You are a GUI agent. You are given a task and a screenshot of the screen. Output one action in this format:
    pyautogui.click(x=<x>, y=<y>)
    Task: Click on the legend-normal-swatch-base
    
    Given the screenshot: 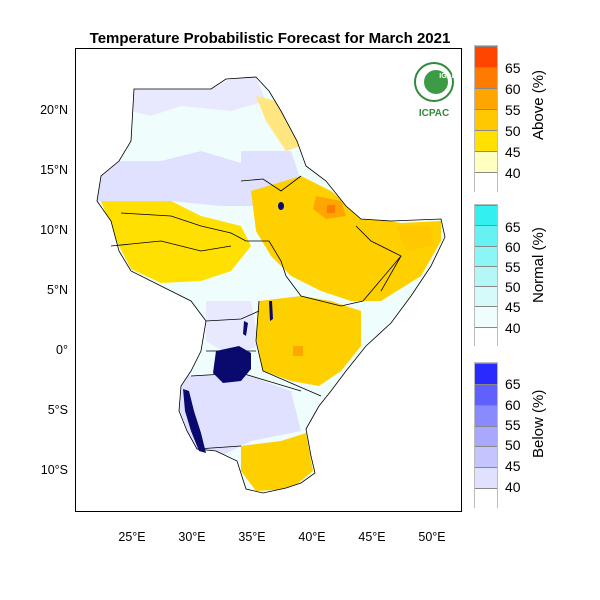 What is the action you would take?
    pyautogui.click(x=486, y=336)
    